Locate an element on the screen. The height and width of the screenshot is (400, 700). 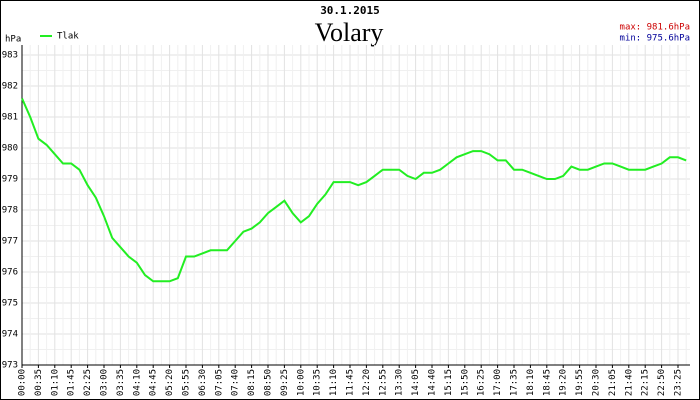
x-tick-label: 04:10 is located at coordinates (137, 382).